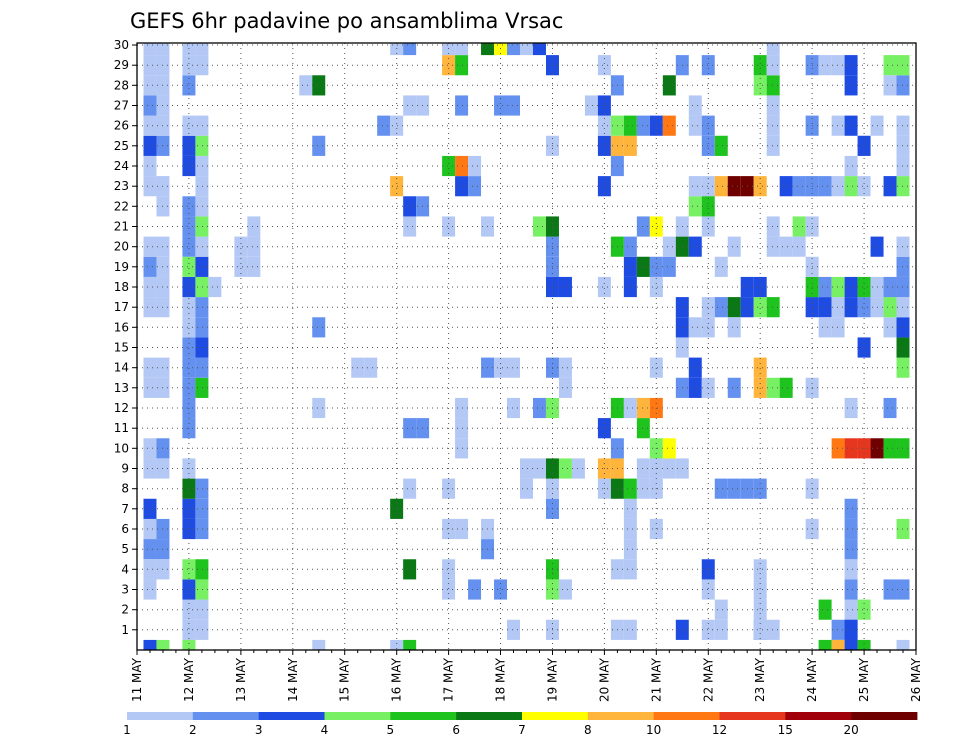  I want to click on y-tick-label: 24, so click(121, 166).